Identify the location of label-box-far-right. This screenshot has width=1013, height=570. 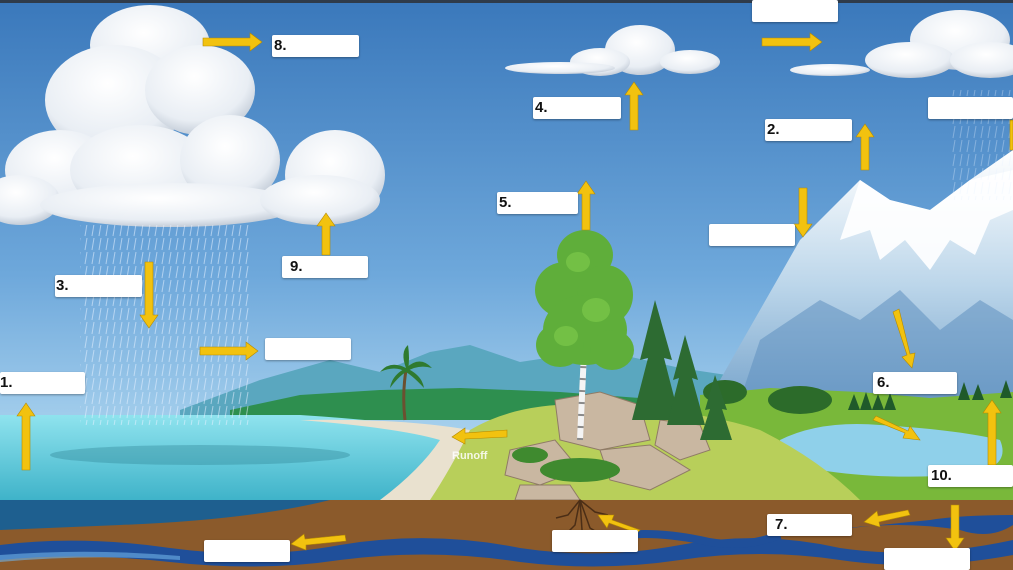
(970, 108).